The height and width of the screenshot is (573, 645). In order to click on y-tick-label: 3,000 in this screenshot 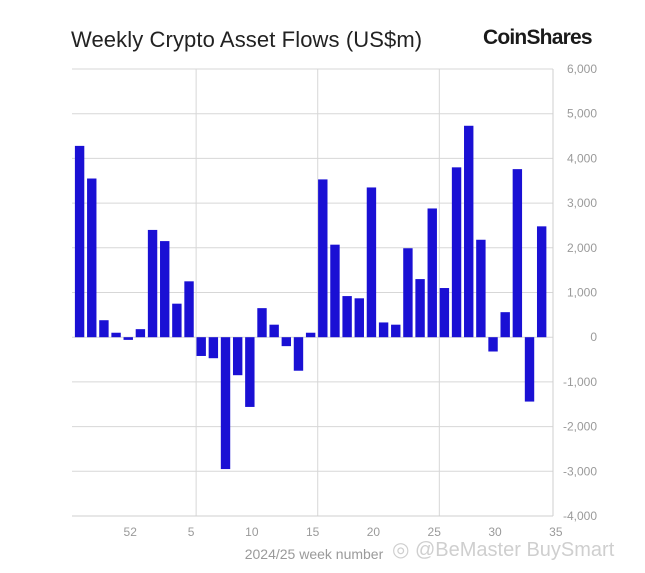, I will do `click(582, 203)`.